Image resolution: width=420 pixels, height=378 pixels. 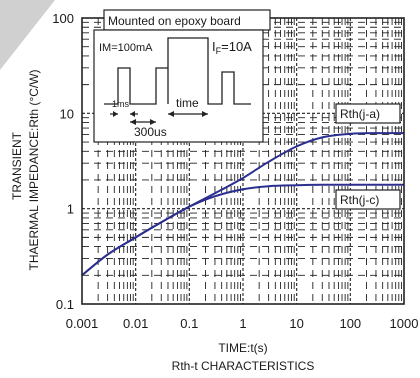 What do you see at coordinates (150, 132) in the screenshot?
I see `period-label: 300us` at bounding box center [150, 132].